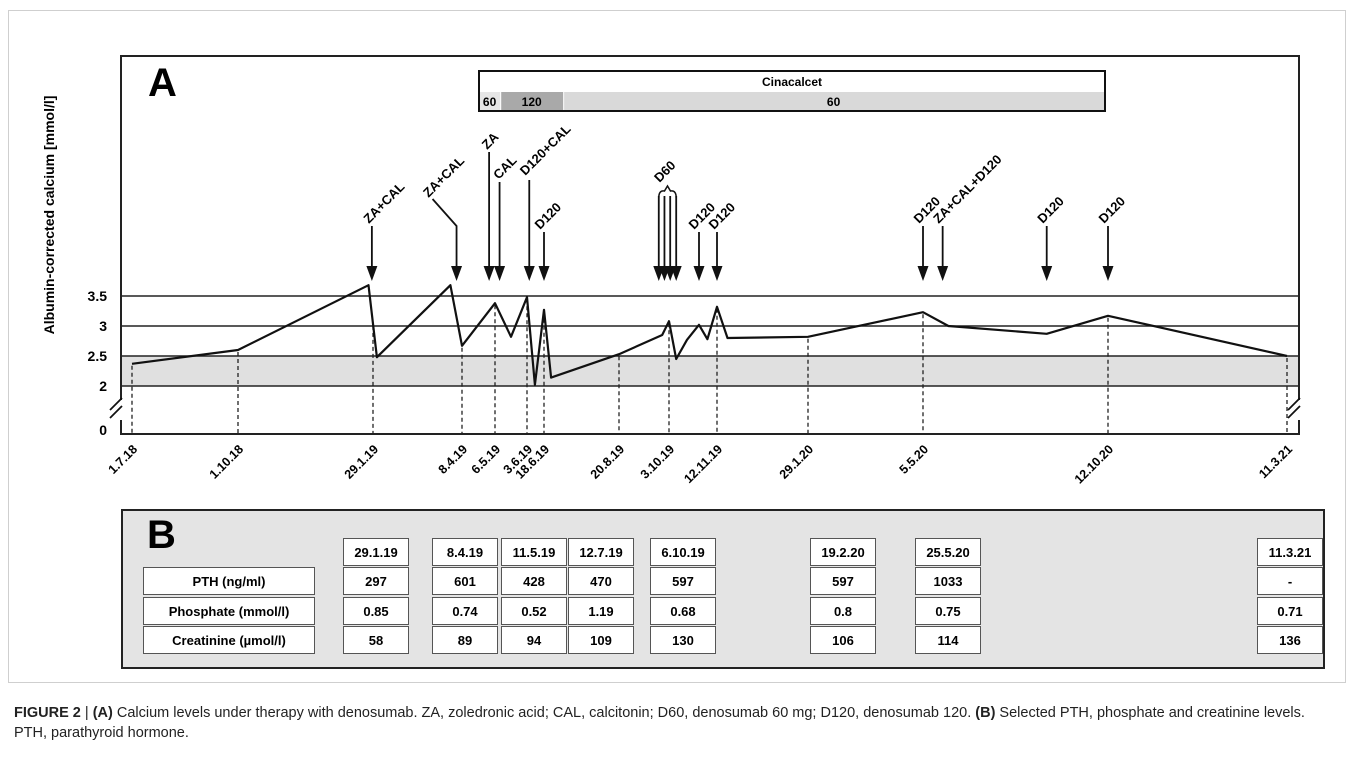 The image size is (1355, 758). What do you see at coordinates (376, 640) in the screenshot?
I see `table-cell: 58` at bounding box center [376, 640].